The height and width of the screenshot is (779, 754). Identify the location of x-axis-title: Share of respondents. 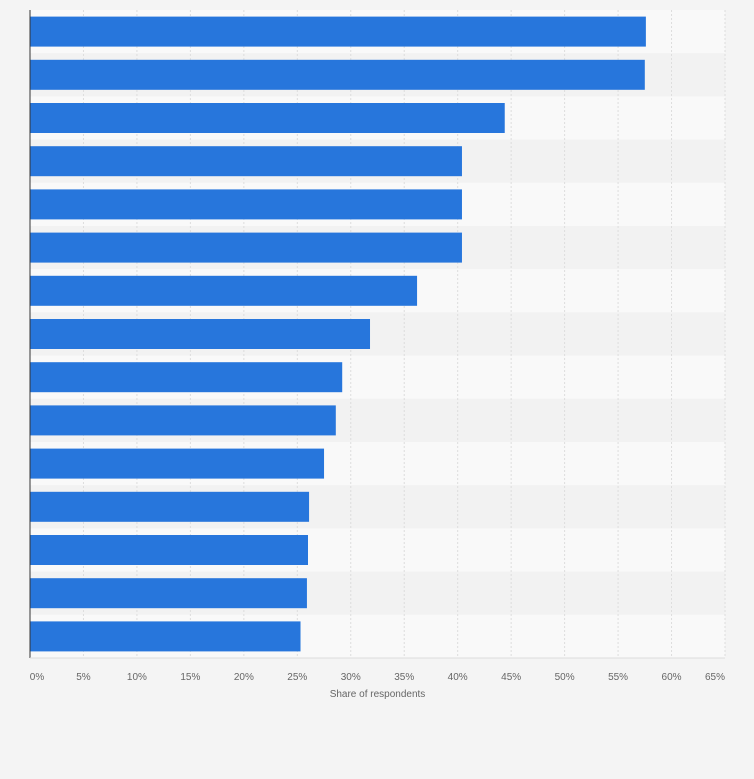
(378, 694).